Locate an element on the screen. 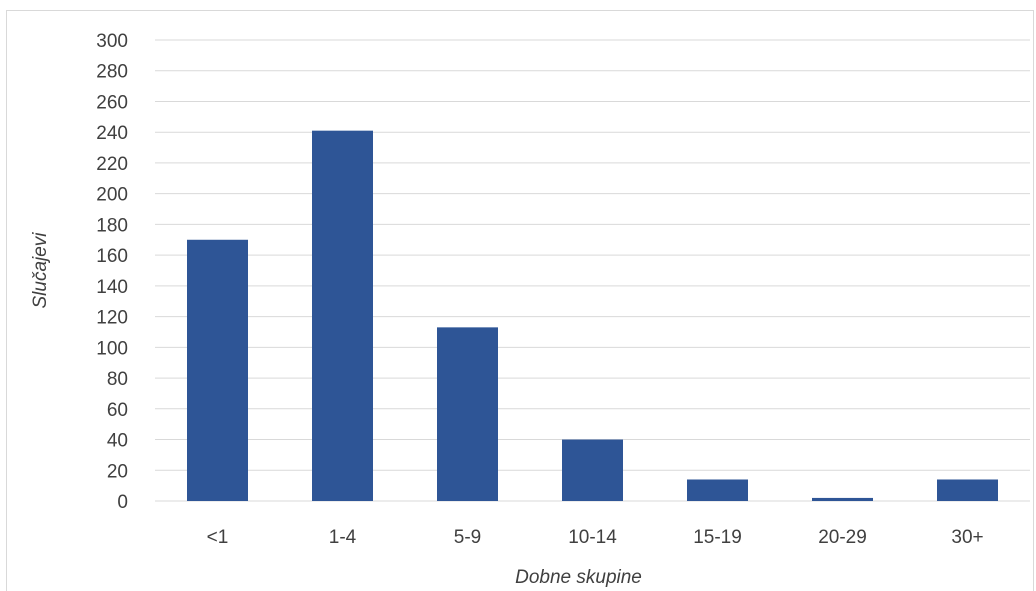  y-tick-label: 220 is located at coordinates (112, 164).